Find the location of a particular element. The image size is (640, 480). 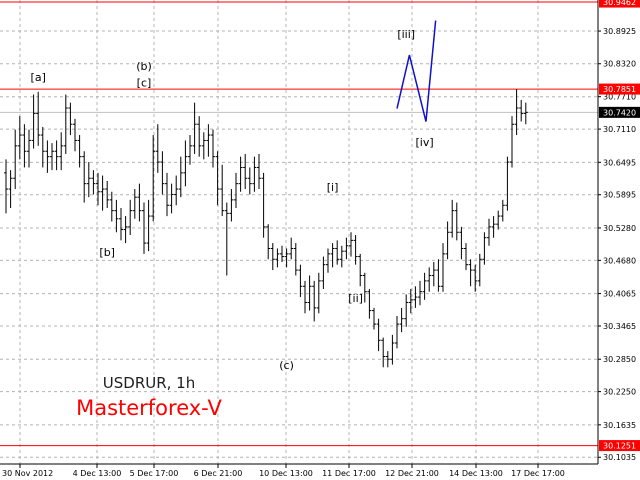

symbol-label: USDRUR, 1h is located at coordinates (149, 383).